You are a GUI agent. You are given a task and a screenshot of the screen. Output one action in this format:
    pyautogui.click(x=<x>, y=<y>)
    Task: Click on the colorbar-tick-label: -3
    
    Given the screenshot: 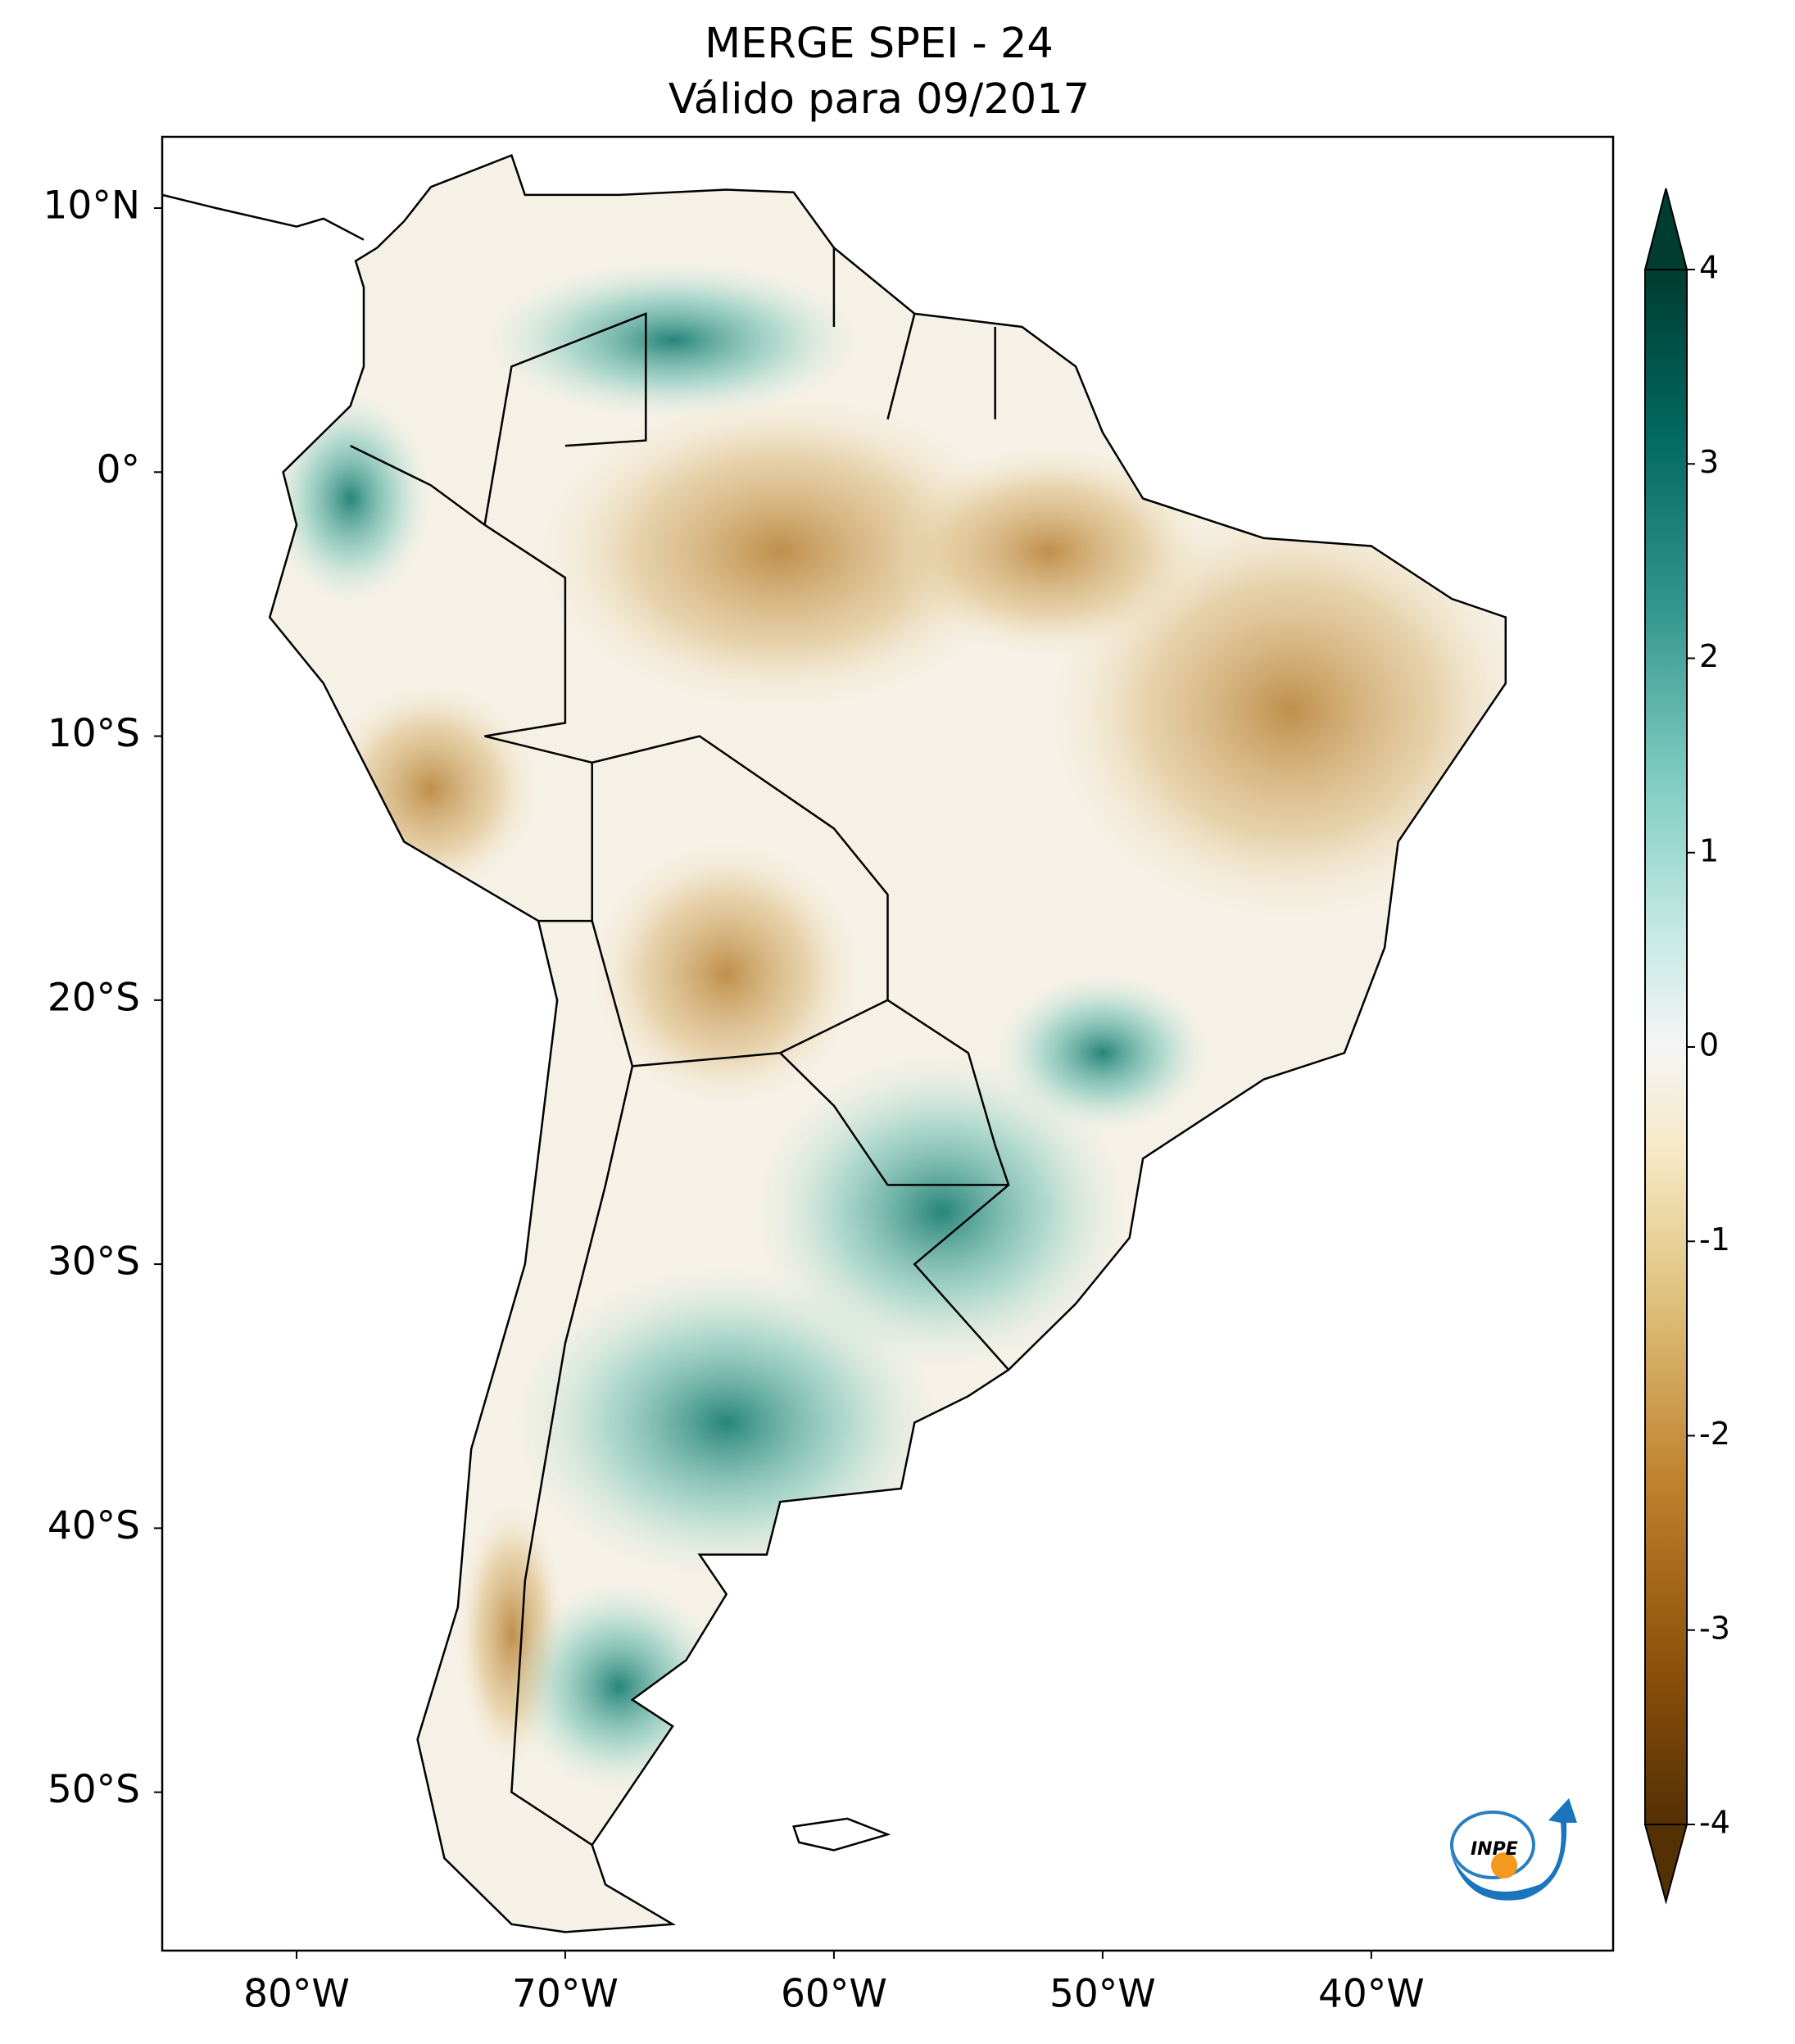 What is the action you would take?
    pyautogui.click(x=1714, y=1628)
    